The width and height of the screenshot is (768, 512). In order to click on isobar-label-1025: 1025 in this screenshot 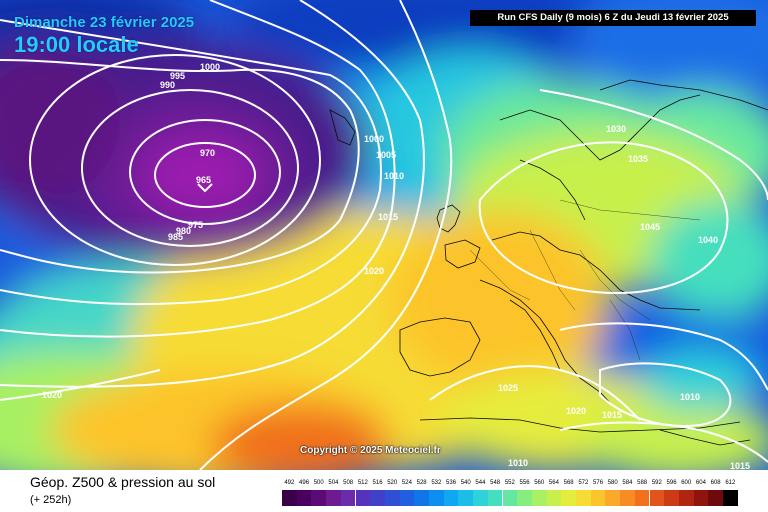, I will do `click(508, 388)`.